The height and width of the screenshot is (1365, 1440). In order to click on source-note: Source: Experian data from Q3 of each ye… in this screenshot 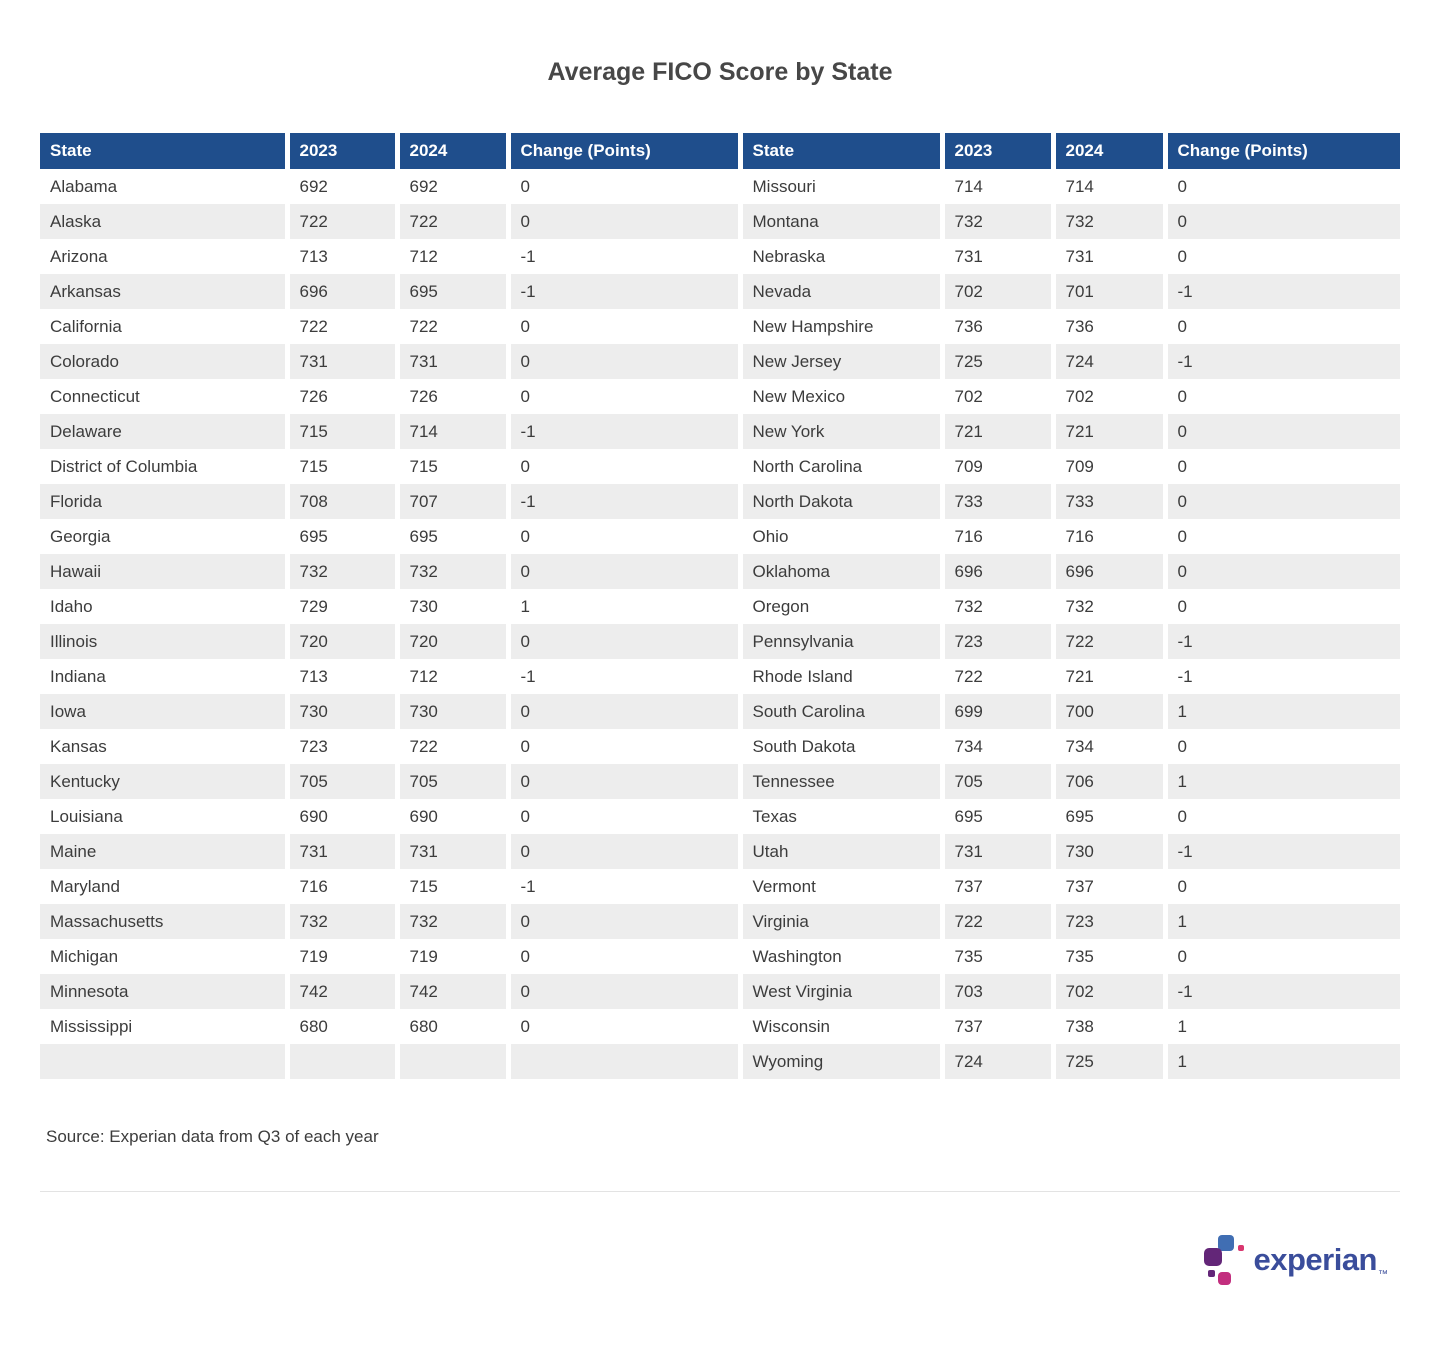, I will do `click(212, 1136)`.